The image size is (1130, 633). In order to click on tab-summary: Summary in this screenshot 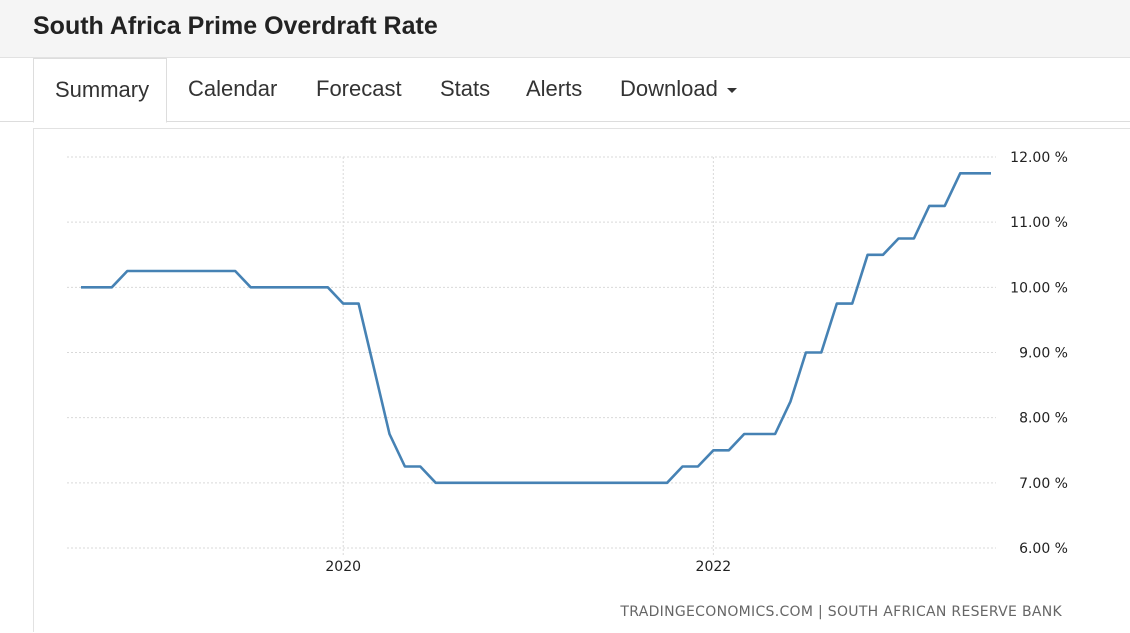, I will do `click(100, 90)`.